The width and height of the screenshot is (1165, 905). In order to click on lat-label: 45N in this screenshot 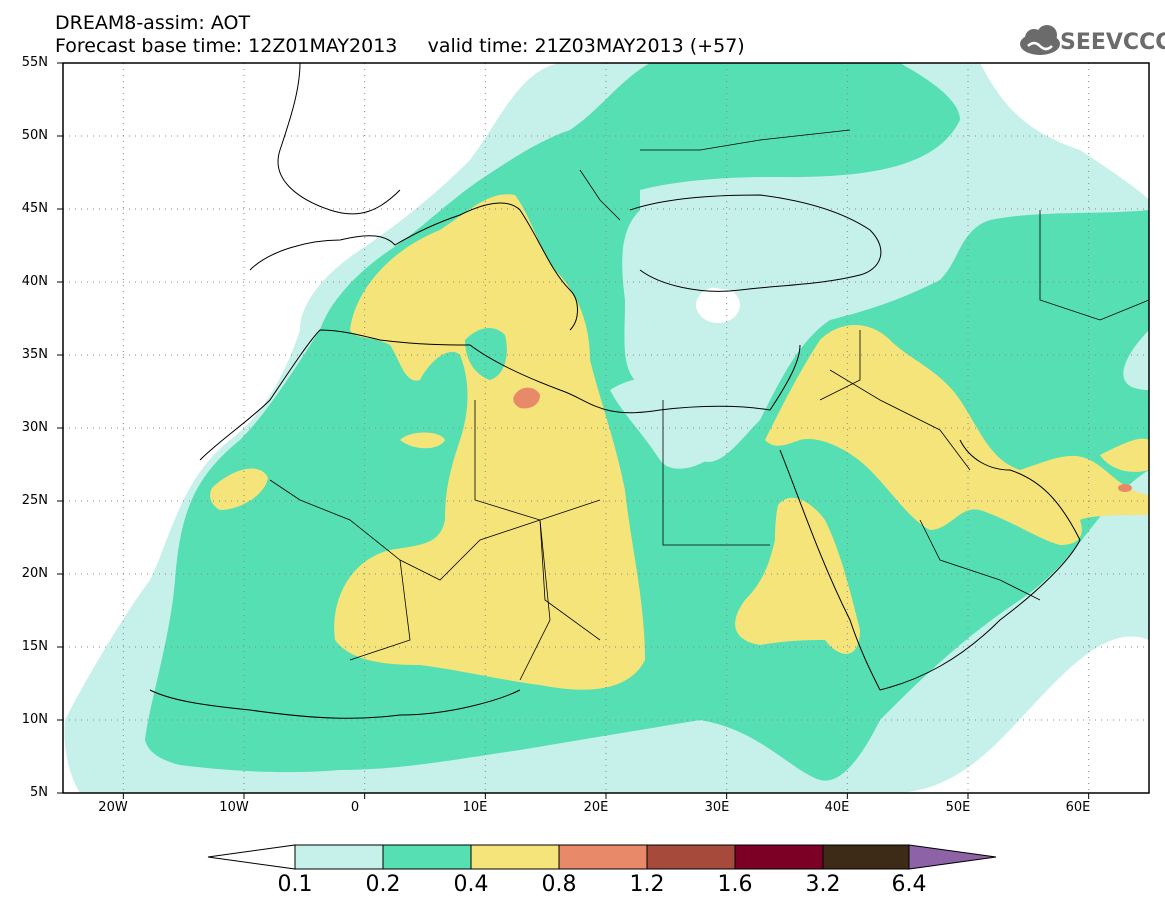, I will do `click(34, 208)`.